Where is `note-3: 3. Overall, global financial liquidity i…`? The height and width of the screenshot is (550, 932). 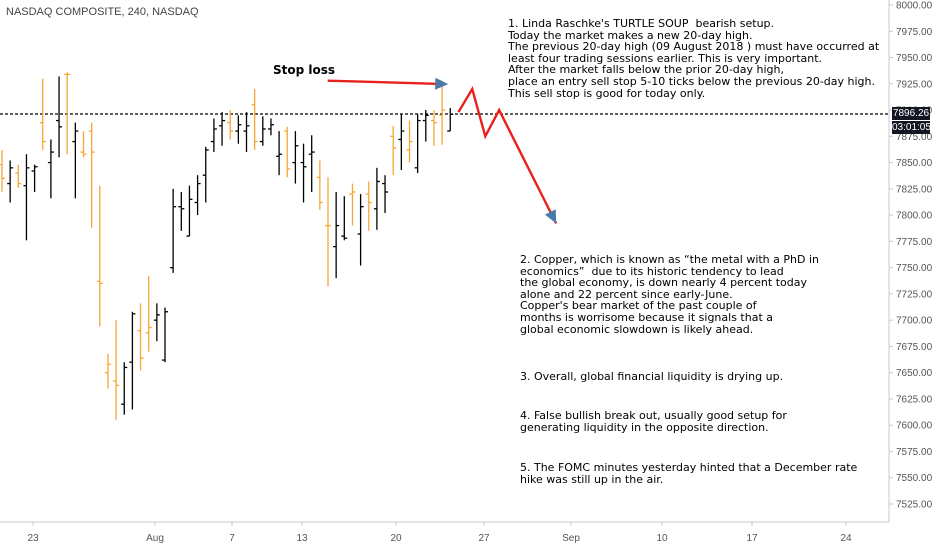
note-3: 3. Overall, global financial liquidity i… is located at coordinates (652, 376).